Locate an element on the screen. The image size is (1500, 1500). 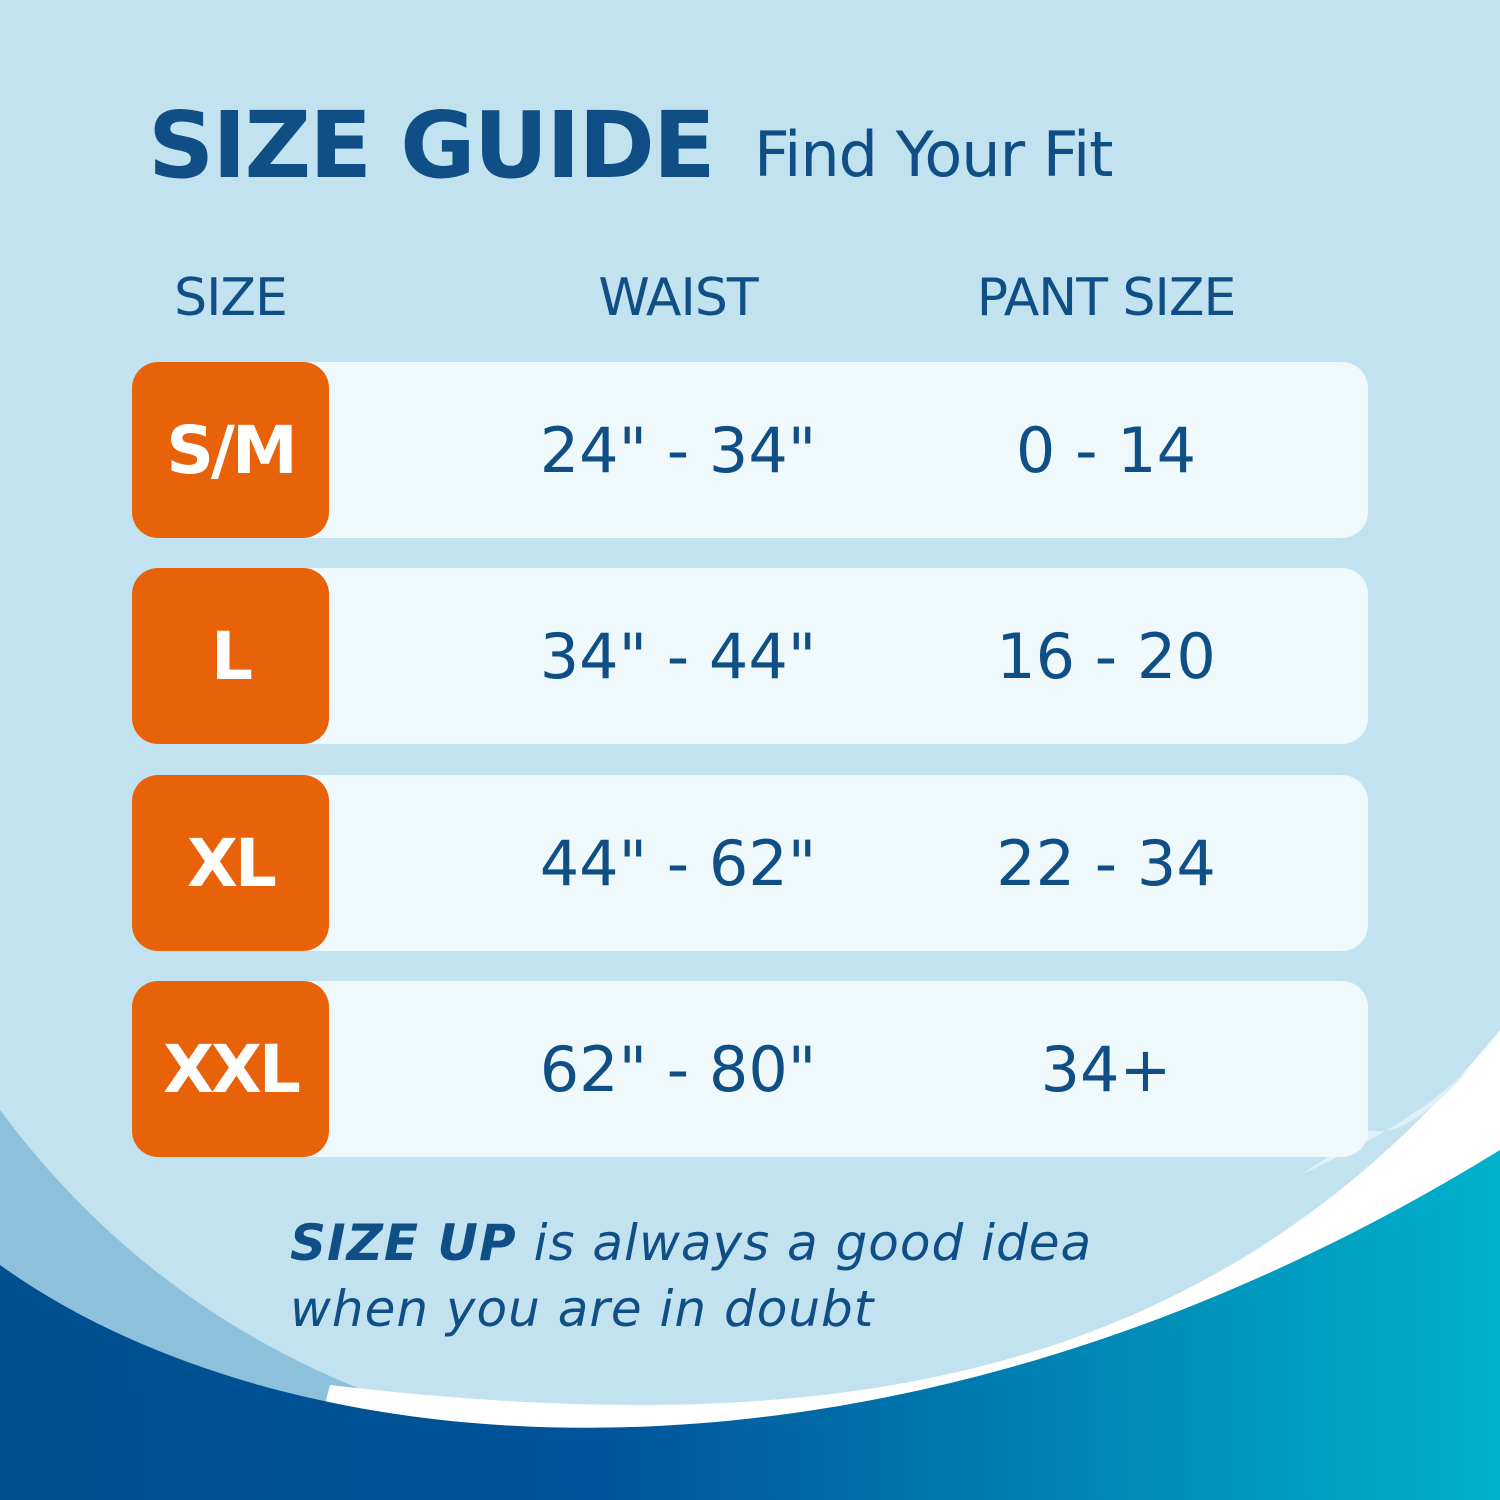
column-header-waist: WAIST is located at coordinates (678, 298).